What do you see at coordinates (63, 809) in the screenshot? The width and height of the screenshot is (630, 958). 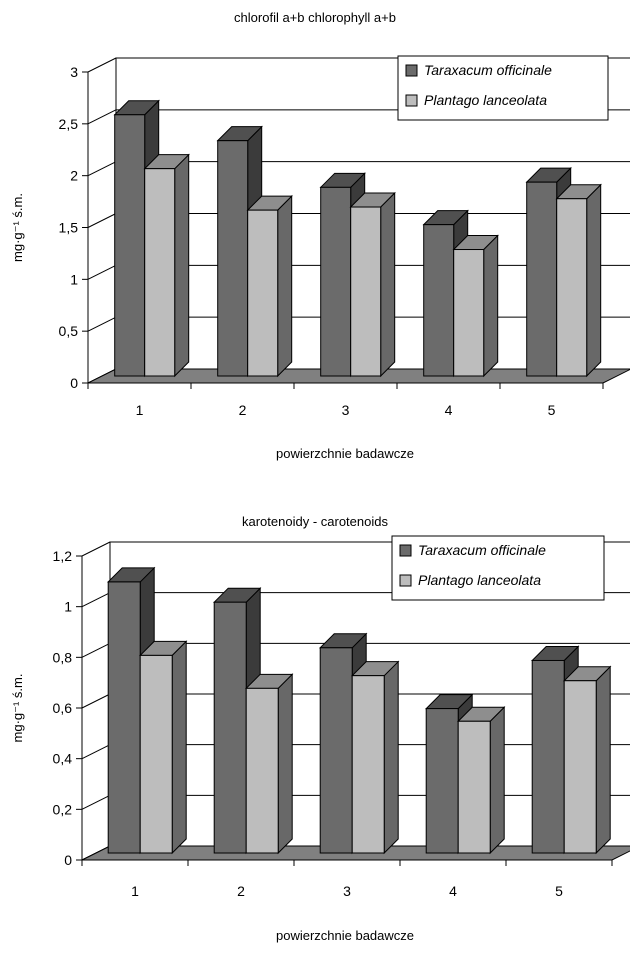 I see `y-tick-label: 0,2` at bounding box center [63, 809].